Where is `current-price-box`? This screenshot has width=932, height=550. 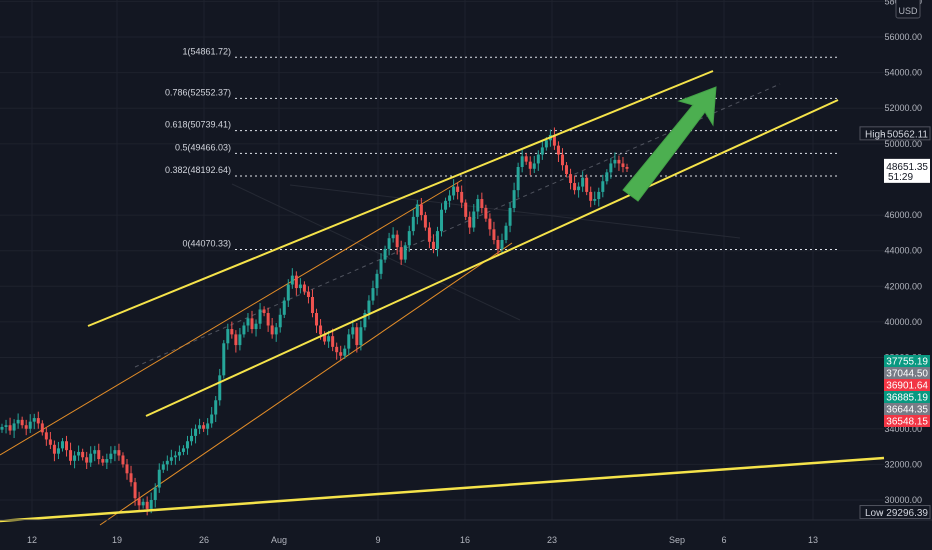 current-price-box is located at coordinates (907, 170).